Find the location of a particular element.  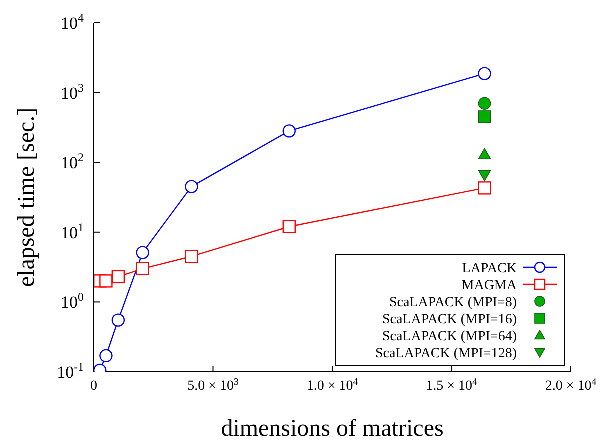

legend-label: ScaLAPACK (MPI=8) is located at coordinates (453, 303).